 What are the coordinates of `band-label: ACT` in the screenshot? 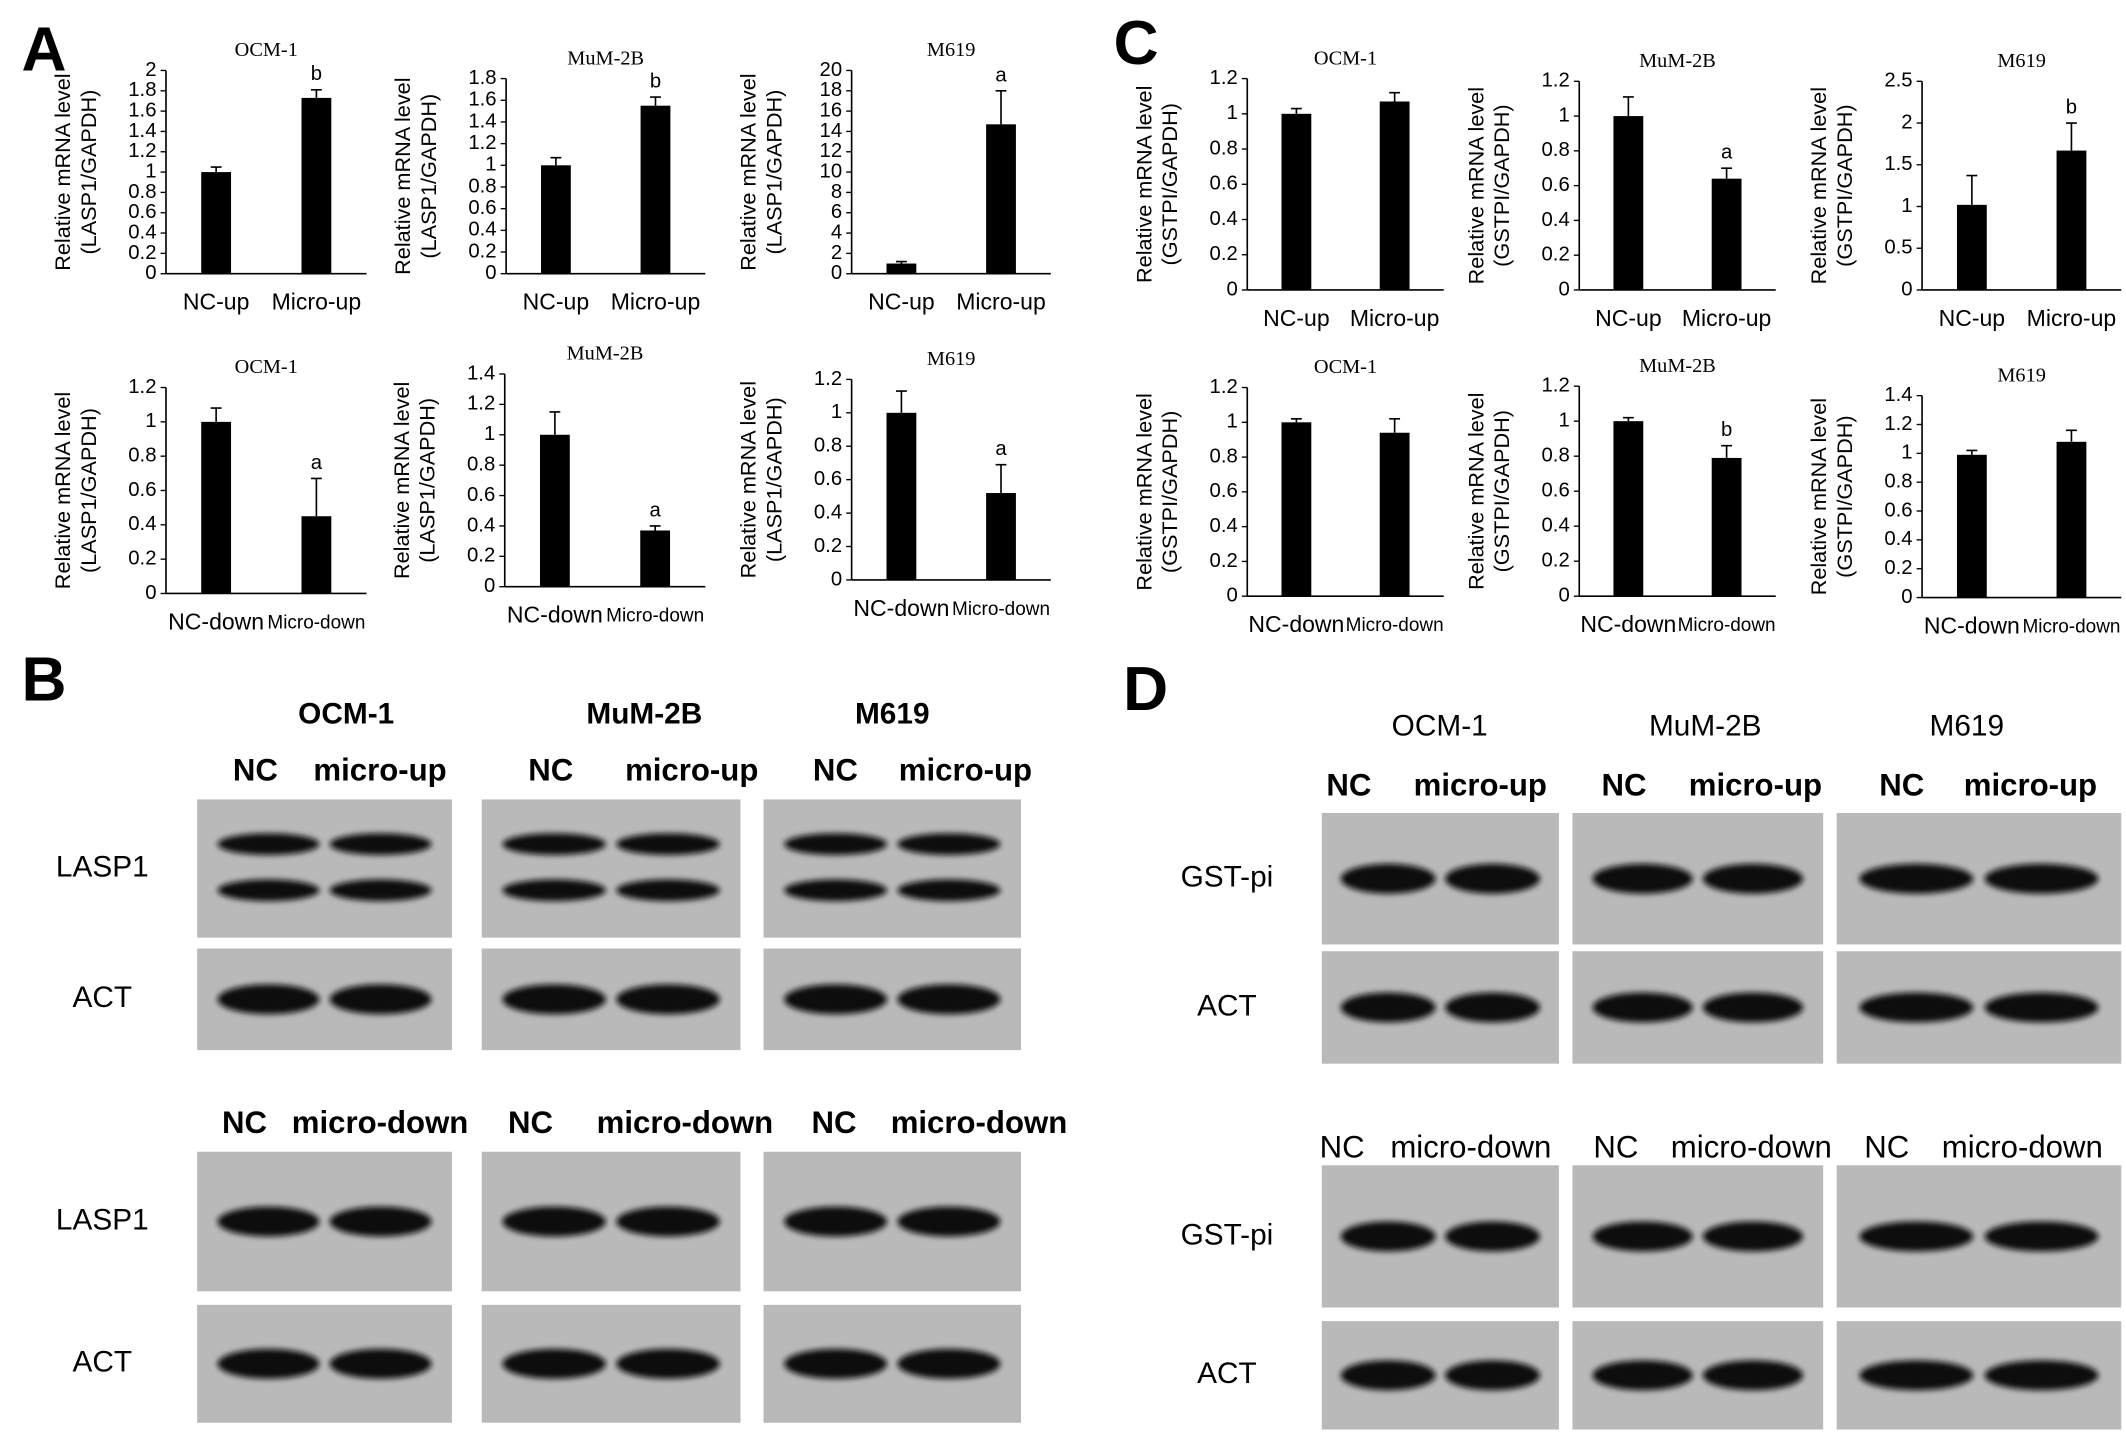 It's located at (103, 1362).